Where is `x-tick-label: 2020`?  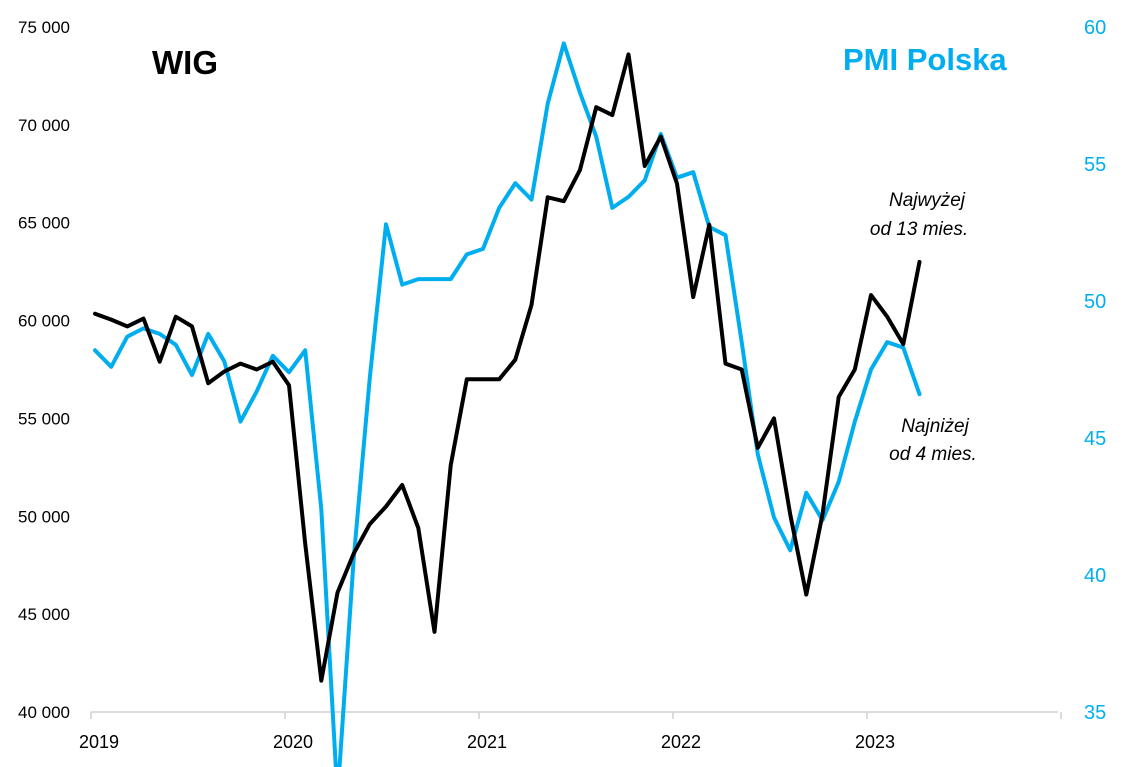
x-tick-label: 2020 is located at coordinates (293, 742).